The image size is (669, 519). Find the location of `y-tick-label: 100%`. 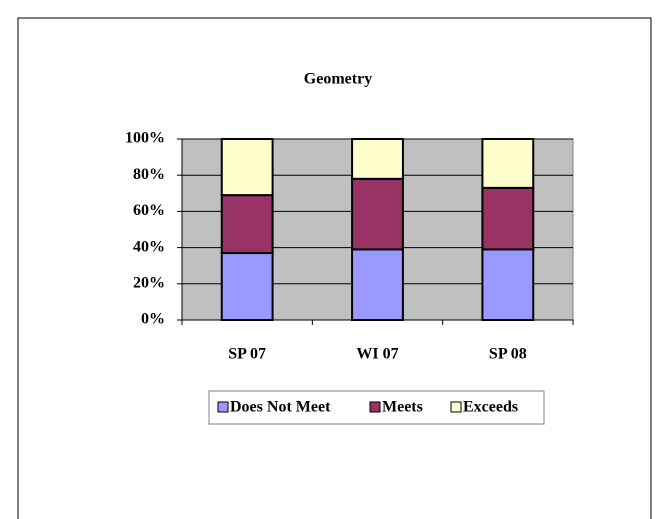

y-tick-label: 100% is located at coordinates (145, 138).